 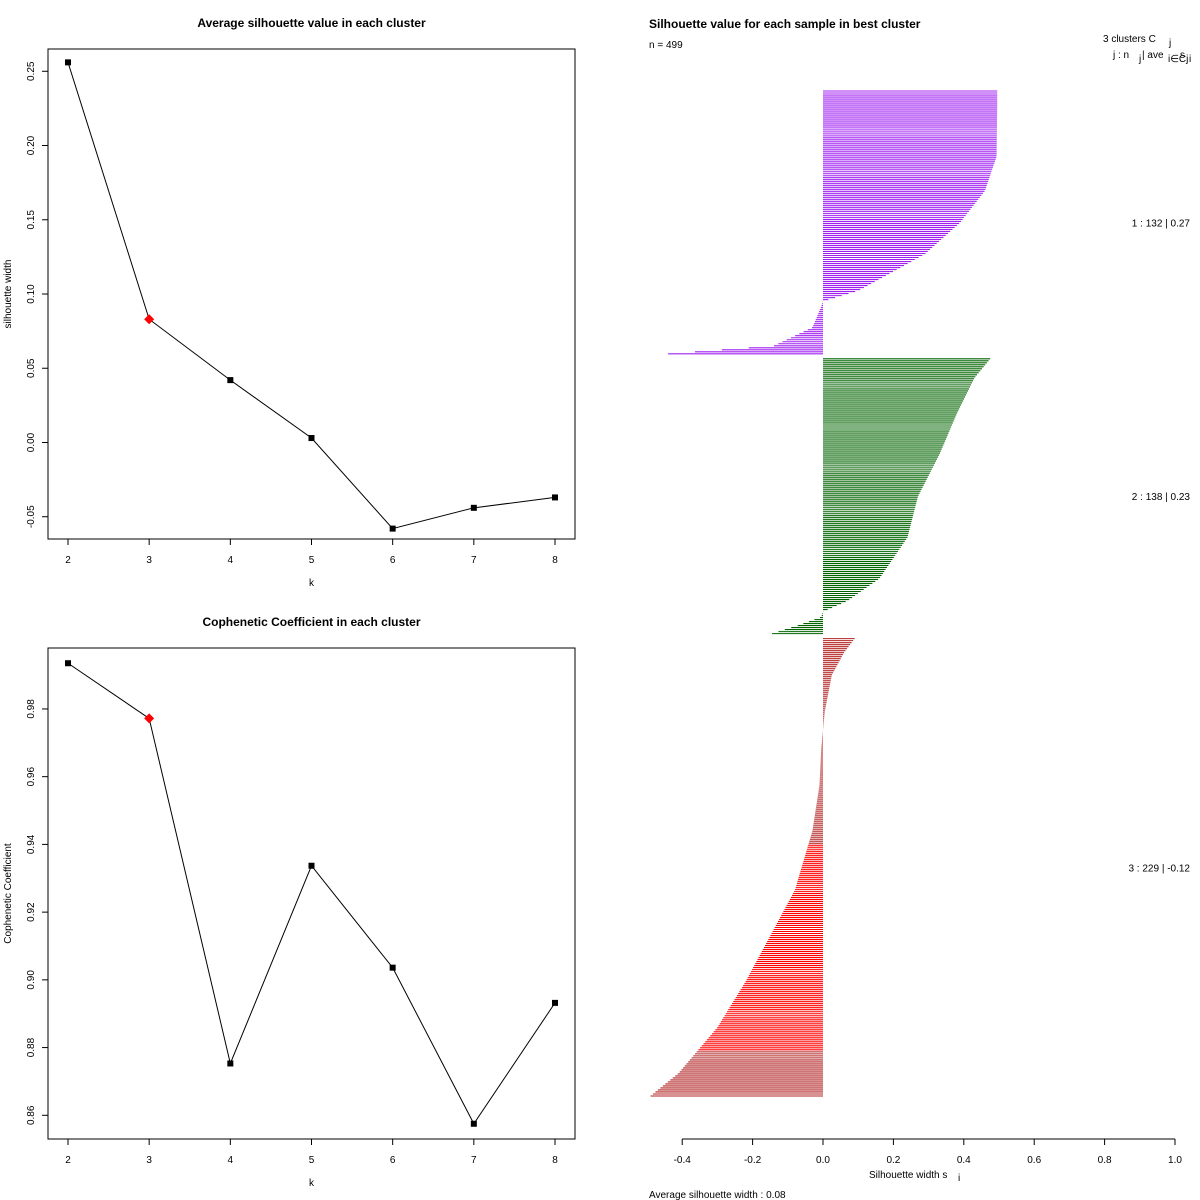 I want to click on y-tick-label: 0.90, so click(x=31, y=980).